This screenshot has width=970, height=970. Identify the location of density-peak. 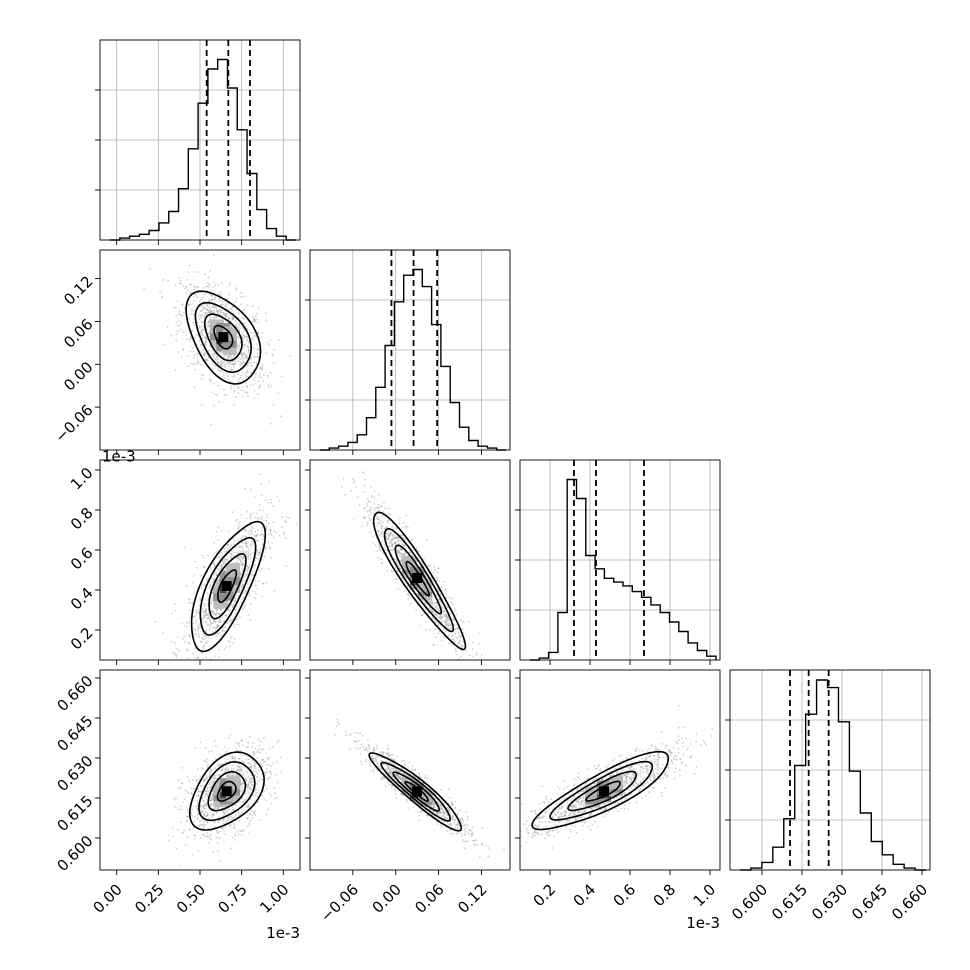
(223, 337).